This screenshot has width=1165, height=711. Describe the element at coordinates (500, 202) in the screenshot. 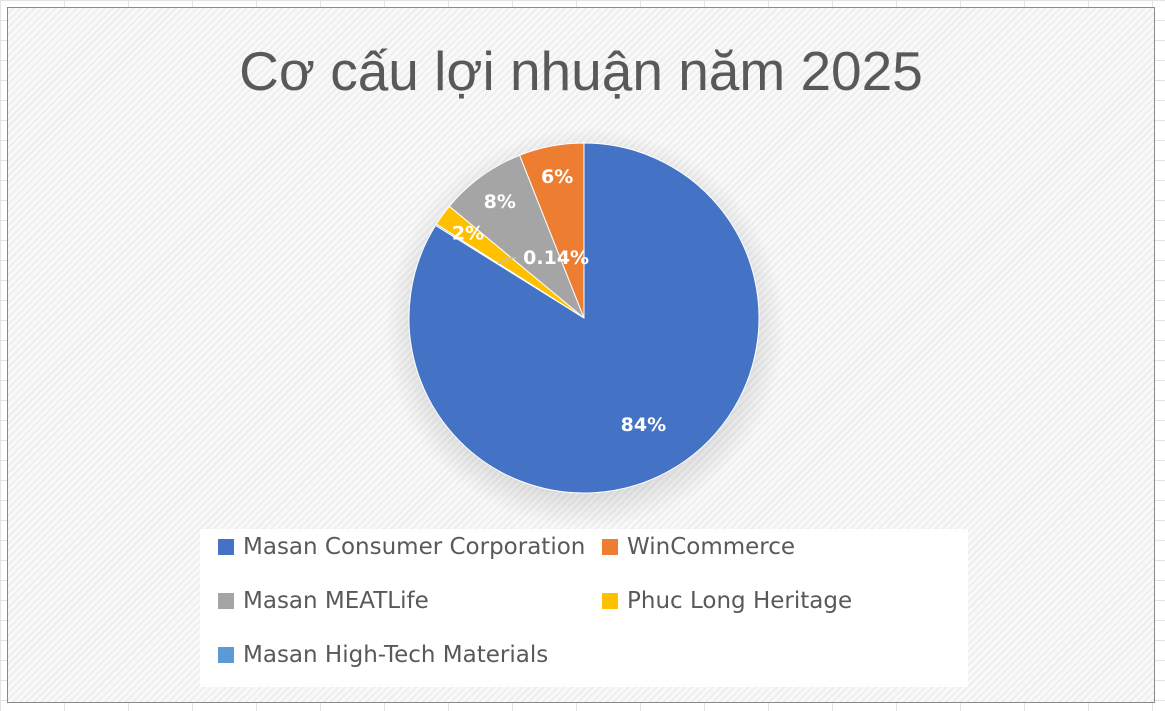

I see `data-label-masan-meatlife: 8%` at that location.